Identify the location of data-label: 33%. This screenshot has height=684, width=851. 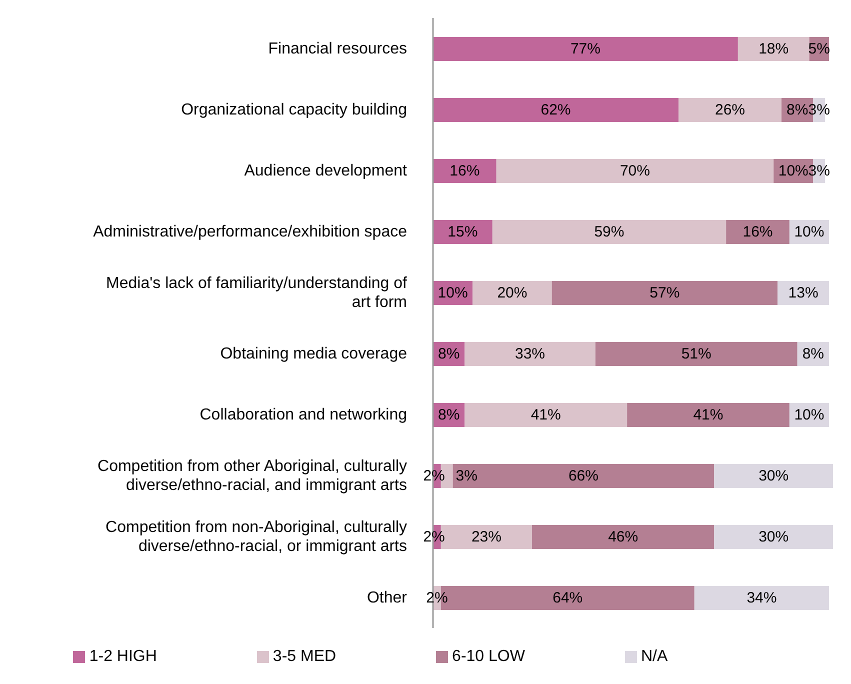
(530, 354).